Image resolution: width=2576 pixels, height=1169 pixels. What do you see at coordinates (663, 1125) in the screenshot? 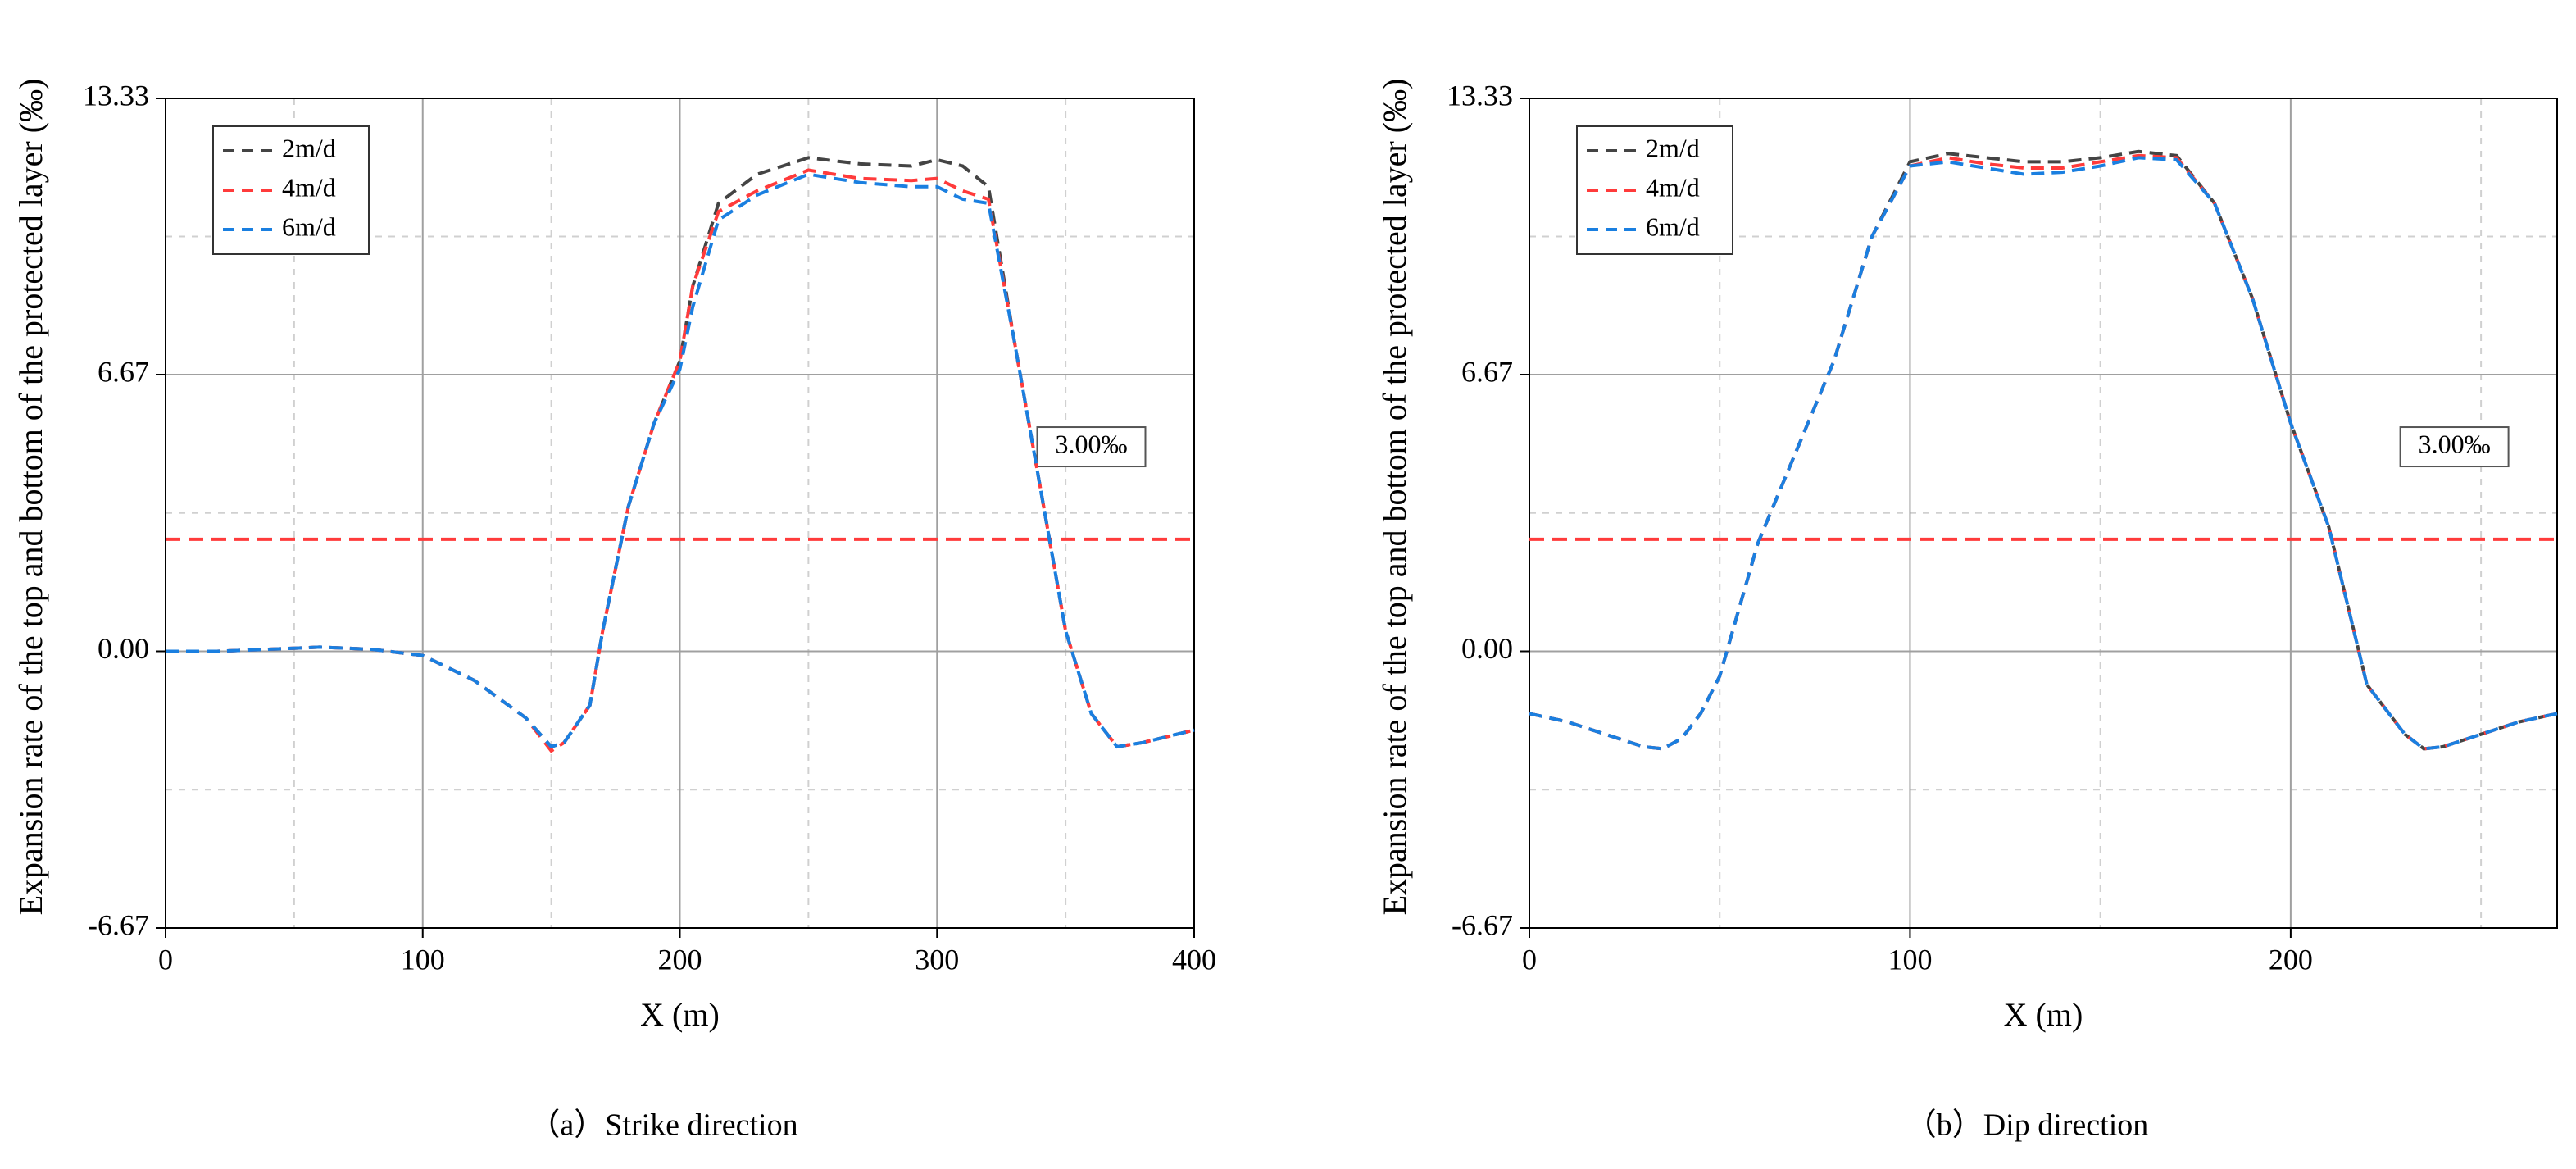
I see `caption: （a）Strike direction` at bounding box center [663, 1125].